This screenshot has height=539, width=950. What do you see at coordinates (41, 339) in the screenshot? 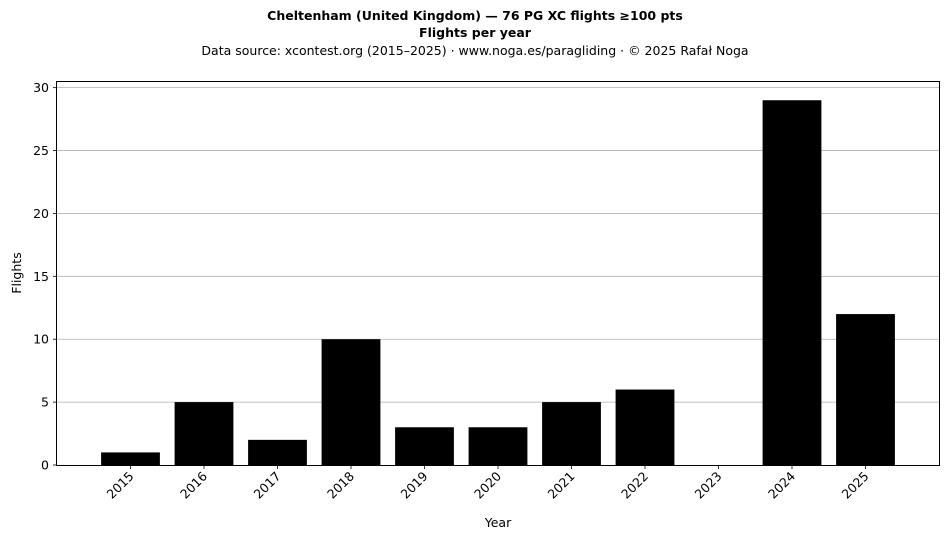
I see `y-tick-label: 10` at bounding box center [41, 339].